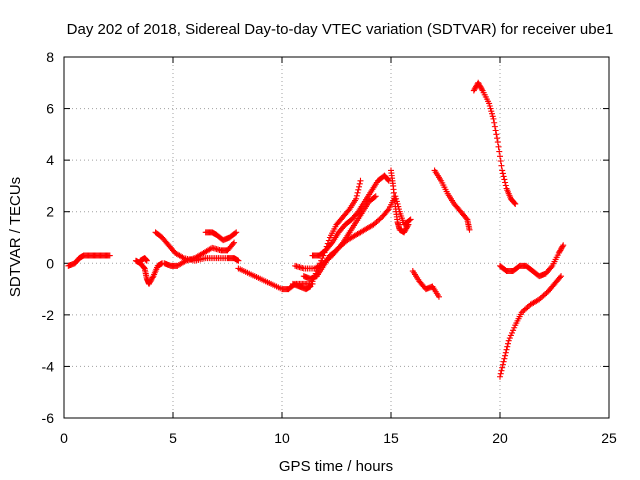 The height and width of the screenshot is (480, 640). Describe the element at coordinates (50, 160) in the screenshot. I see `y-tick-label: 4` at that location.